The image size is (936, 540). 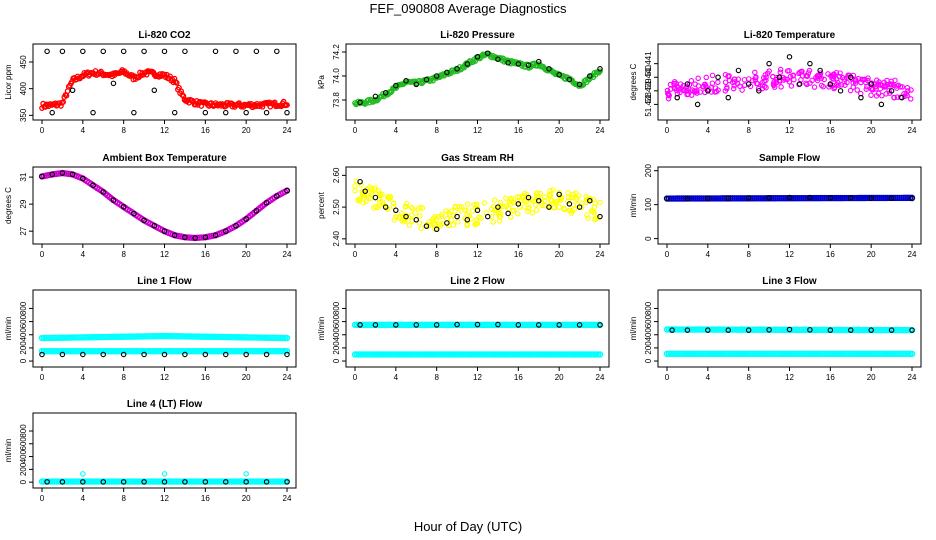 What do you see at coordinates (321, 82) in the screenshot?
I see `y-axis-label: kPa` at bounding box center [321, 82].